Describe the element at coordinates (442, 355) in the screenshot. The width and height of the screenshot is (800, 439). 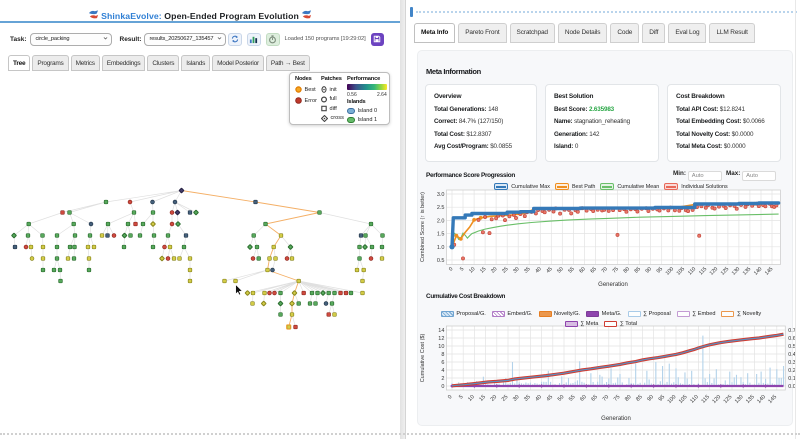
I see `svg-text: 8` at that location.